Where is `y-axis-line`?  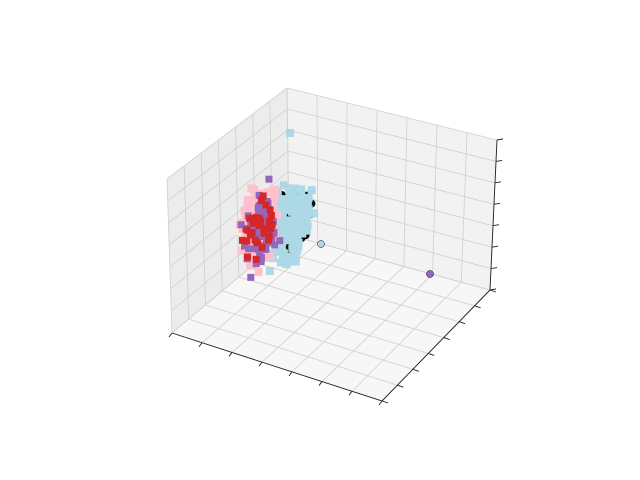 y-axis-line is located at coordinates (436, 345).